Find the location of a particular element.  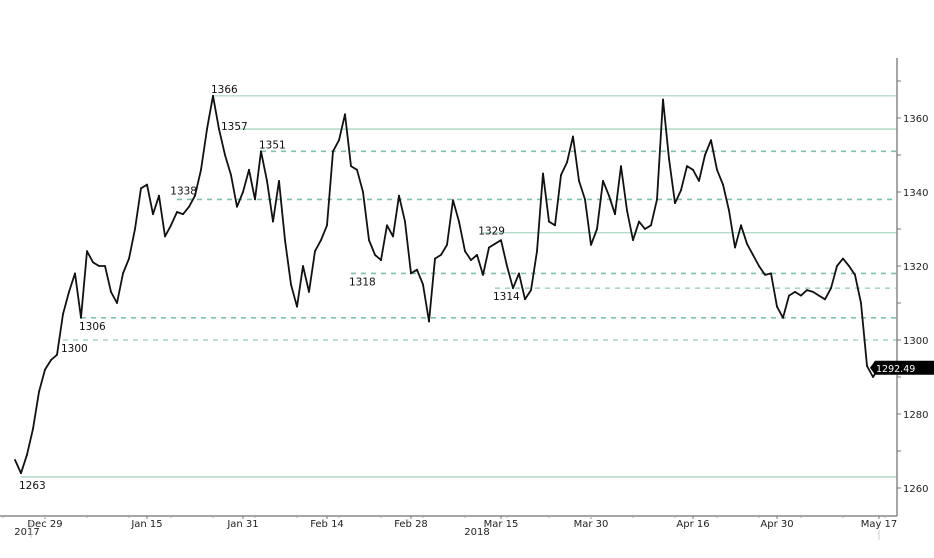

level-label-1366: 1366 is located at coordinates (224, 90).